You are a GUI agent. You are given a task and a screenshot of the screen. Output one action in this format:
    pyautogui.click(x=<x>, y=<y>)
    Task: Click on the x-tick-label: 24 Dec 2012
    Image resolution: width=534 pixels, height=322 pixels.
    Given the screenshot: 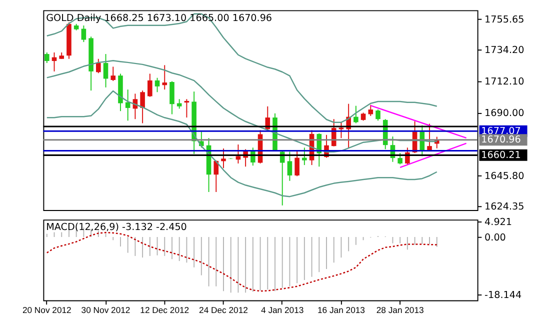 What is the action you would take?
    pyautogui.click(x=223, y=310)
    